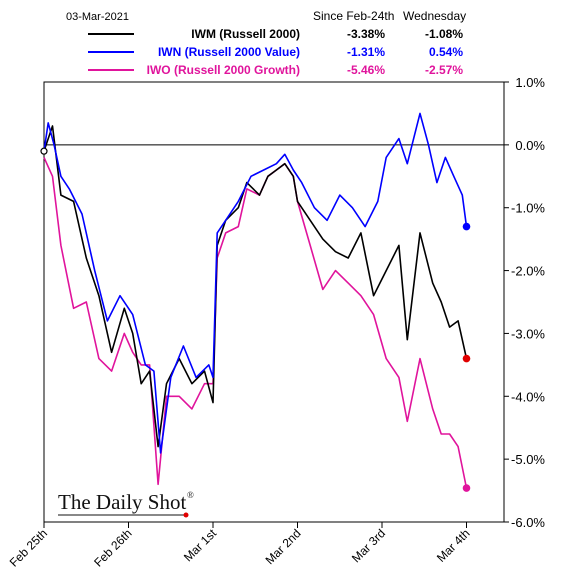  What do you see at coordinates (444, 34) in the screenshot?
I see `legend-wednesday-value: -1.08%` at bounding box center [444, 34].